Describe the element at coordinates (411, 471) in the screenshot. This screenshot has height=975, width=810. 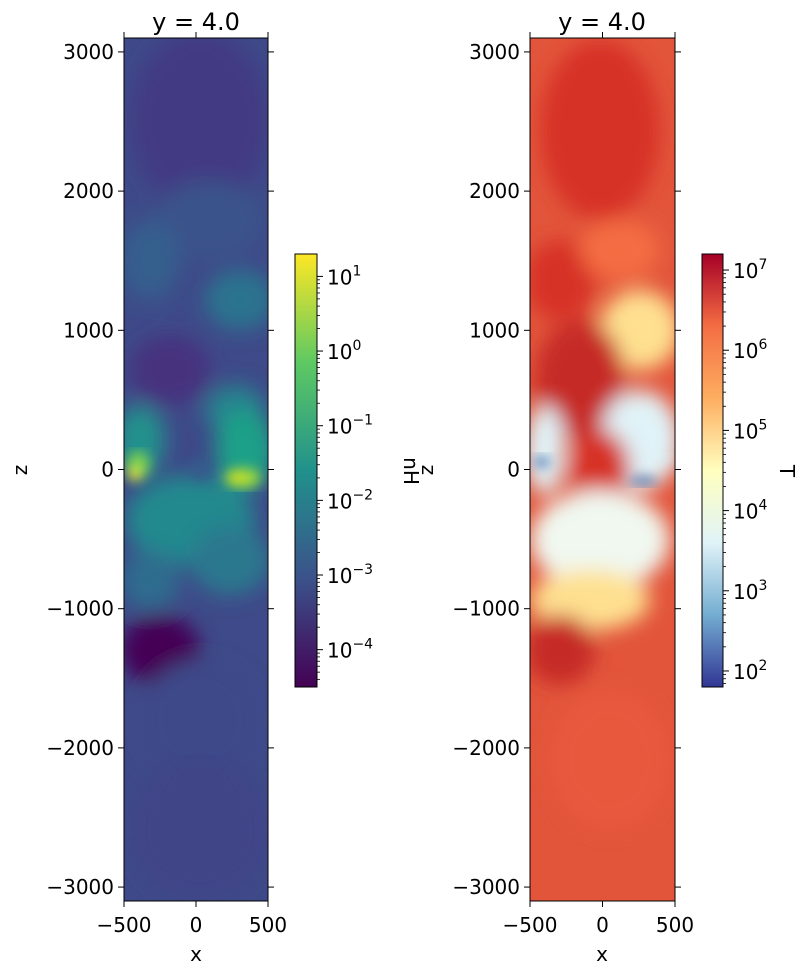
I see `density-colorbar-label: nH` at that location.